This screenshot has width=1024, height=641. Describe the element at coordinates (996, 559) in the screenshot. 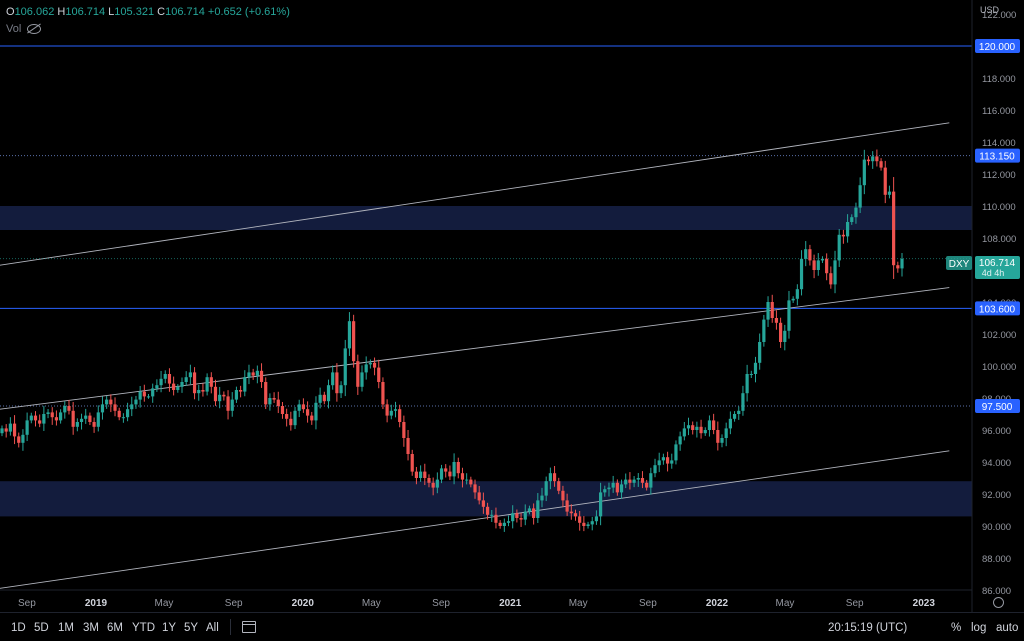

I see `price-tick-label: 88.000` at that location.